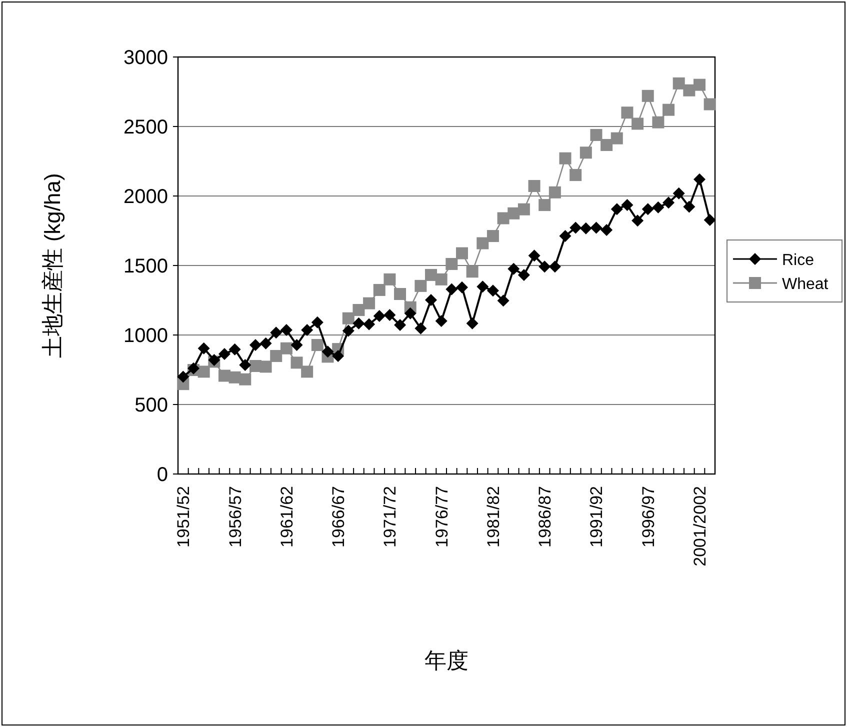  Describe the element at coordinates (648, 517) in the screenshot. I see `x-tick-label: 1996/97` at that location.